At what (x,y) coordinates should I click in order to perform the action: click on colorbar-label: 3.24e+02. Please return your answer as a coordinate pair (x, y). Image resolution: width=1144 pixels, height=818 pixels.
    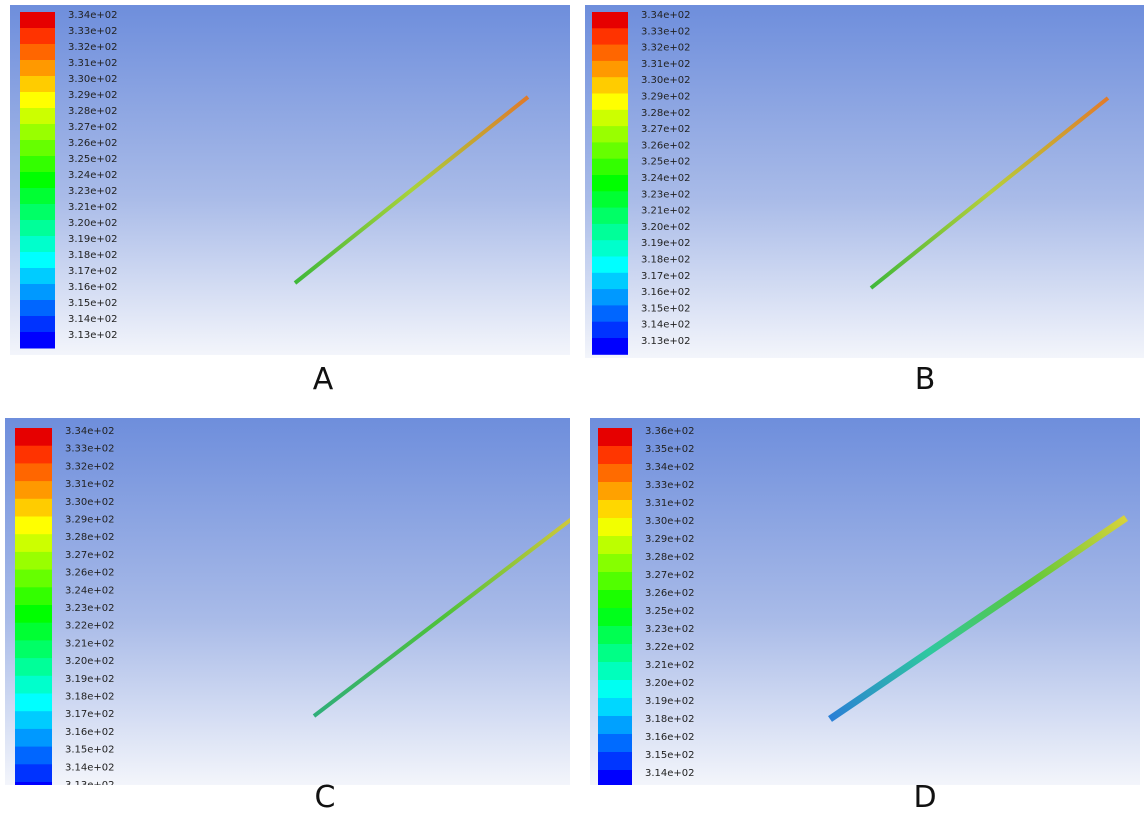
    Looking at the image, I should click on (90, 590).